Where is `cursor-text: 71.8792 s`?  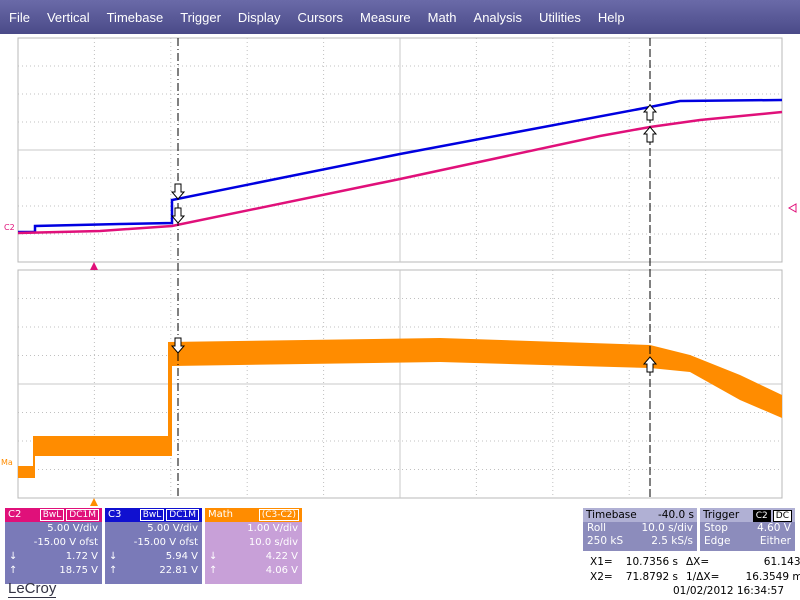 cursor-text: 71.8792 s is located at coordinates (651, 577).